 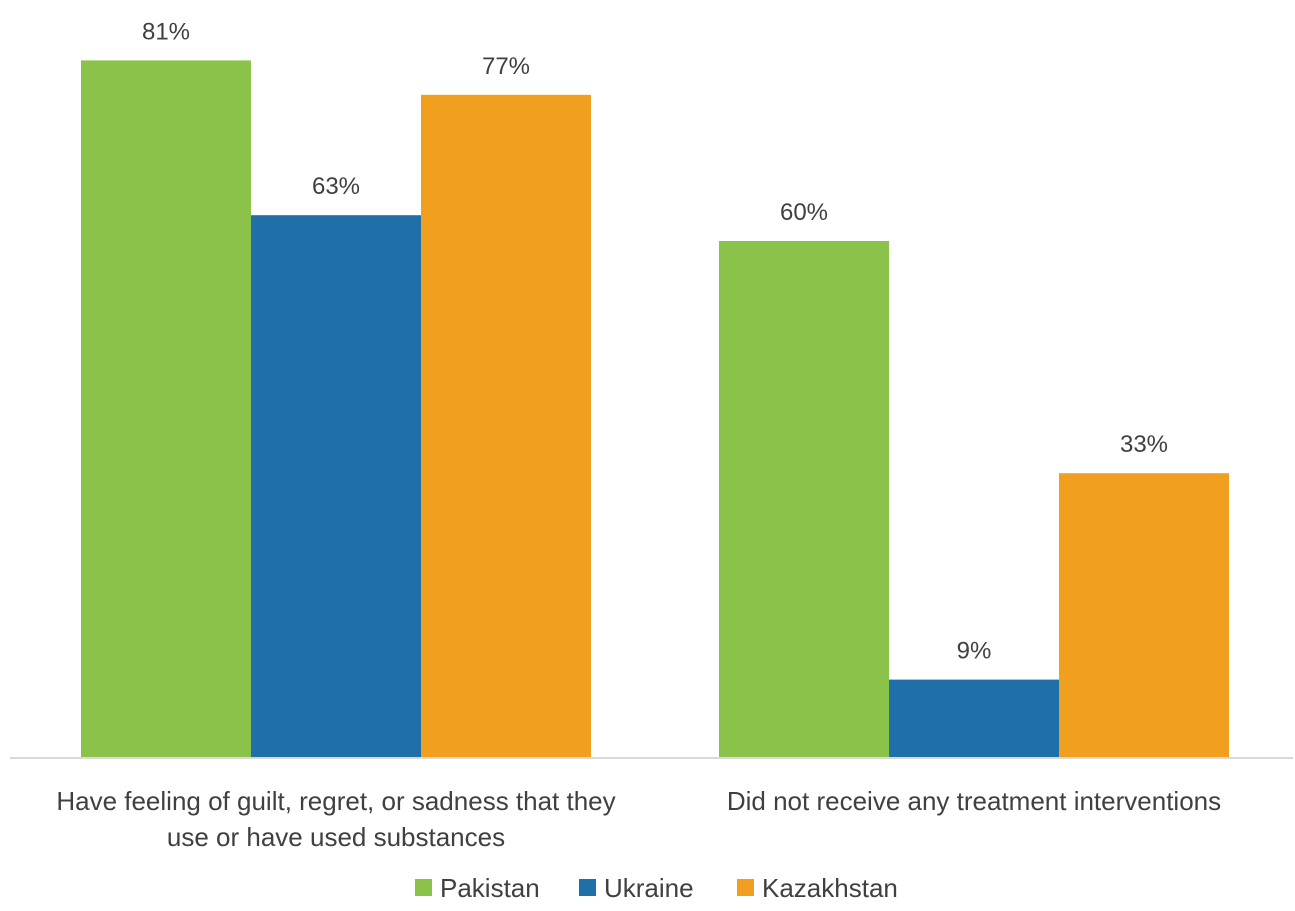 What do you see at coordinates (506, 66) in the screenshot?
I see `data-label-kazakhstan-0: 77%` at bounding box center [506, 66].